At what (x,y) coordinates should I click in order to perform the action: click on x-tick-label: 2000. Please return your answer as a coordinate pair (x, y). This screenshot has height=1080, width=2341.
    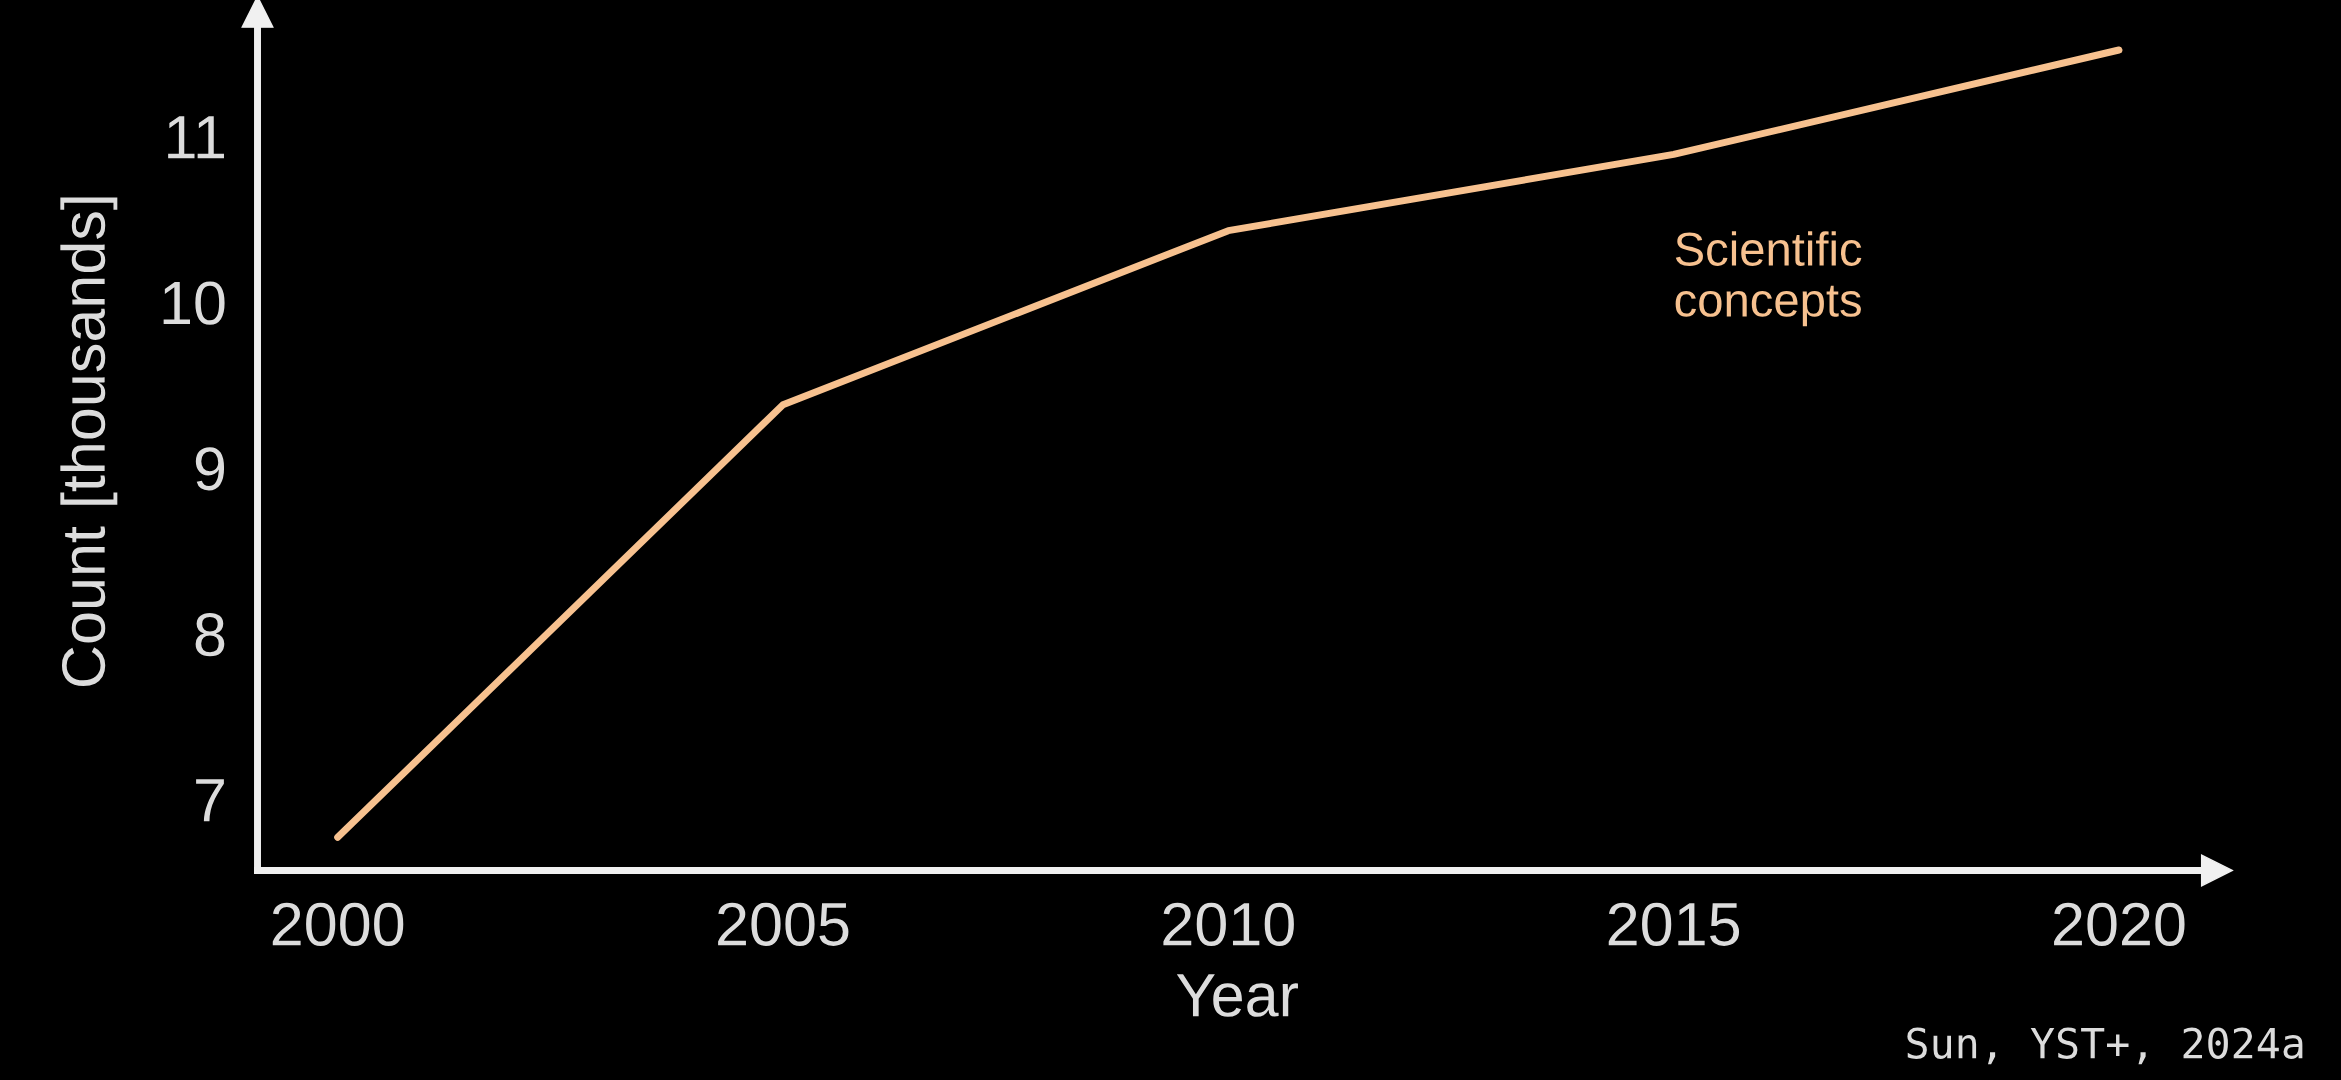
    Looking at the image, I should click on (338, 924).